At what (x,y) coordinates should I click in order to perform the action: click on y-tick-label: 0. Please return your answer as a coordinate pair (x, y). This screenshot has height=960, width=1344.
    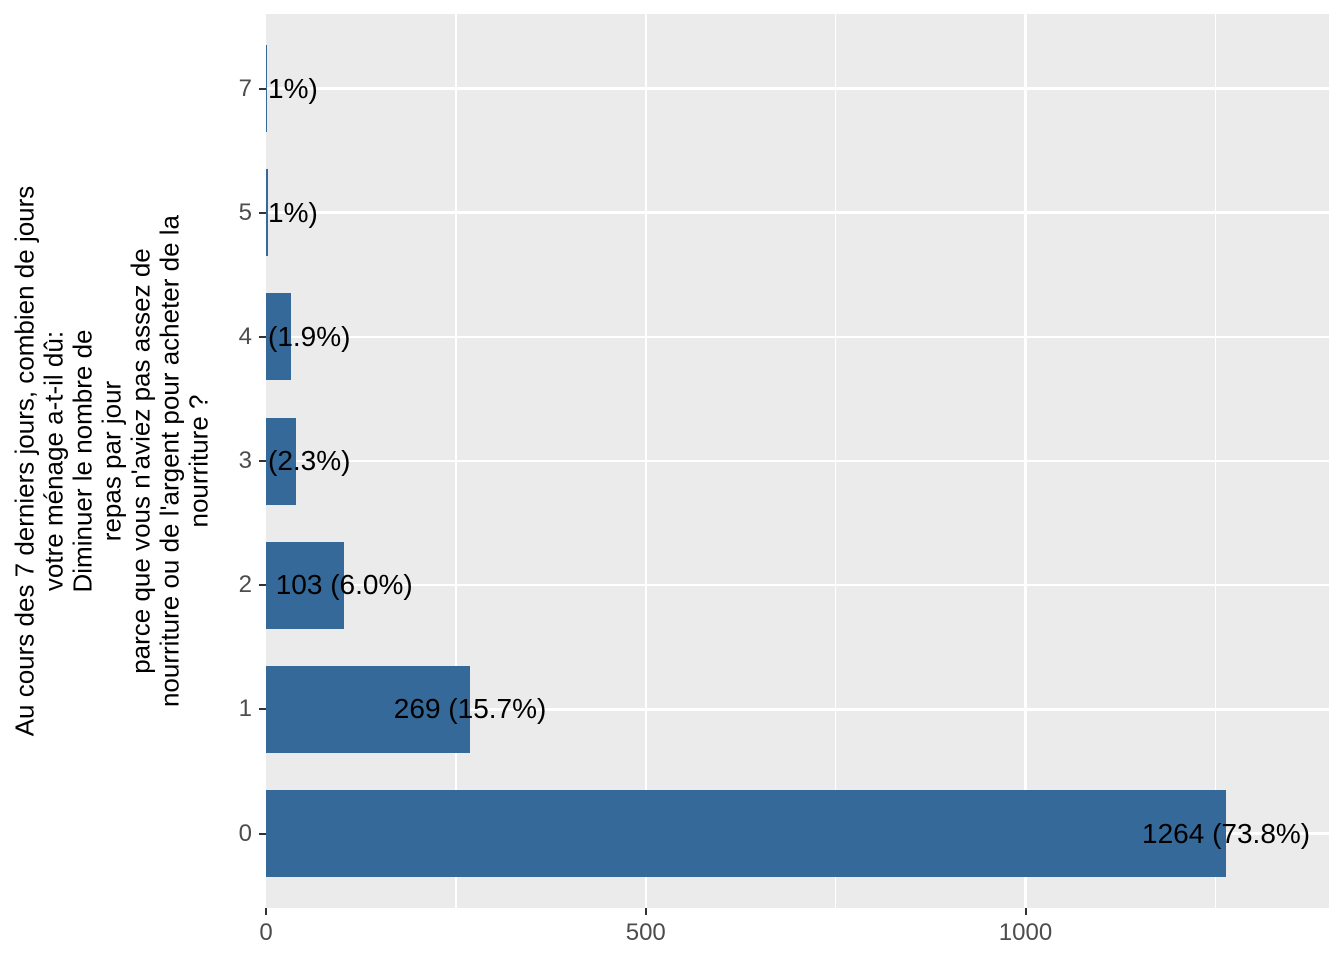
    Looking at the image, I should click on (245, 833).